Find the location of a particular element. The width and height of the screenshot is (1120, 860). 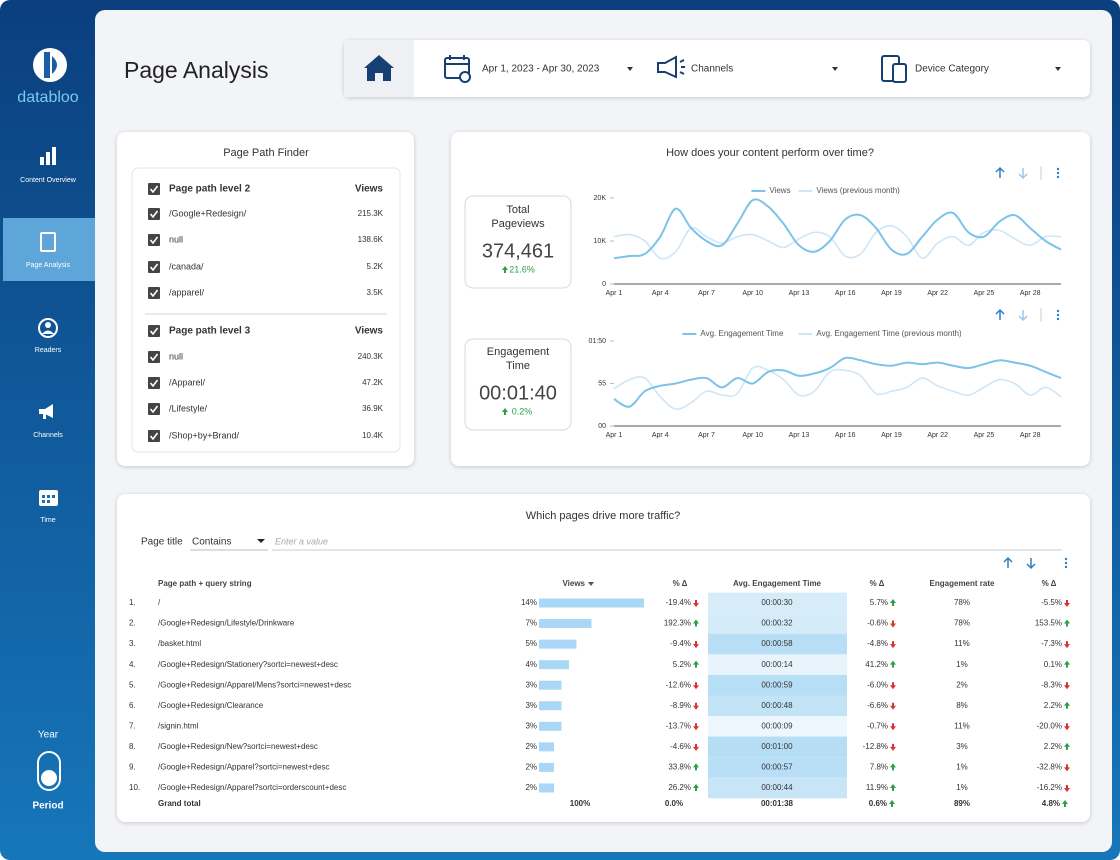

operator-caret is located at coordinates (261, 541).